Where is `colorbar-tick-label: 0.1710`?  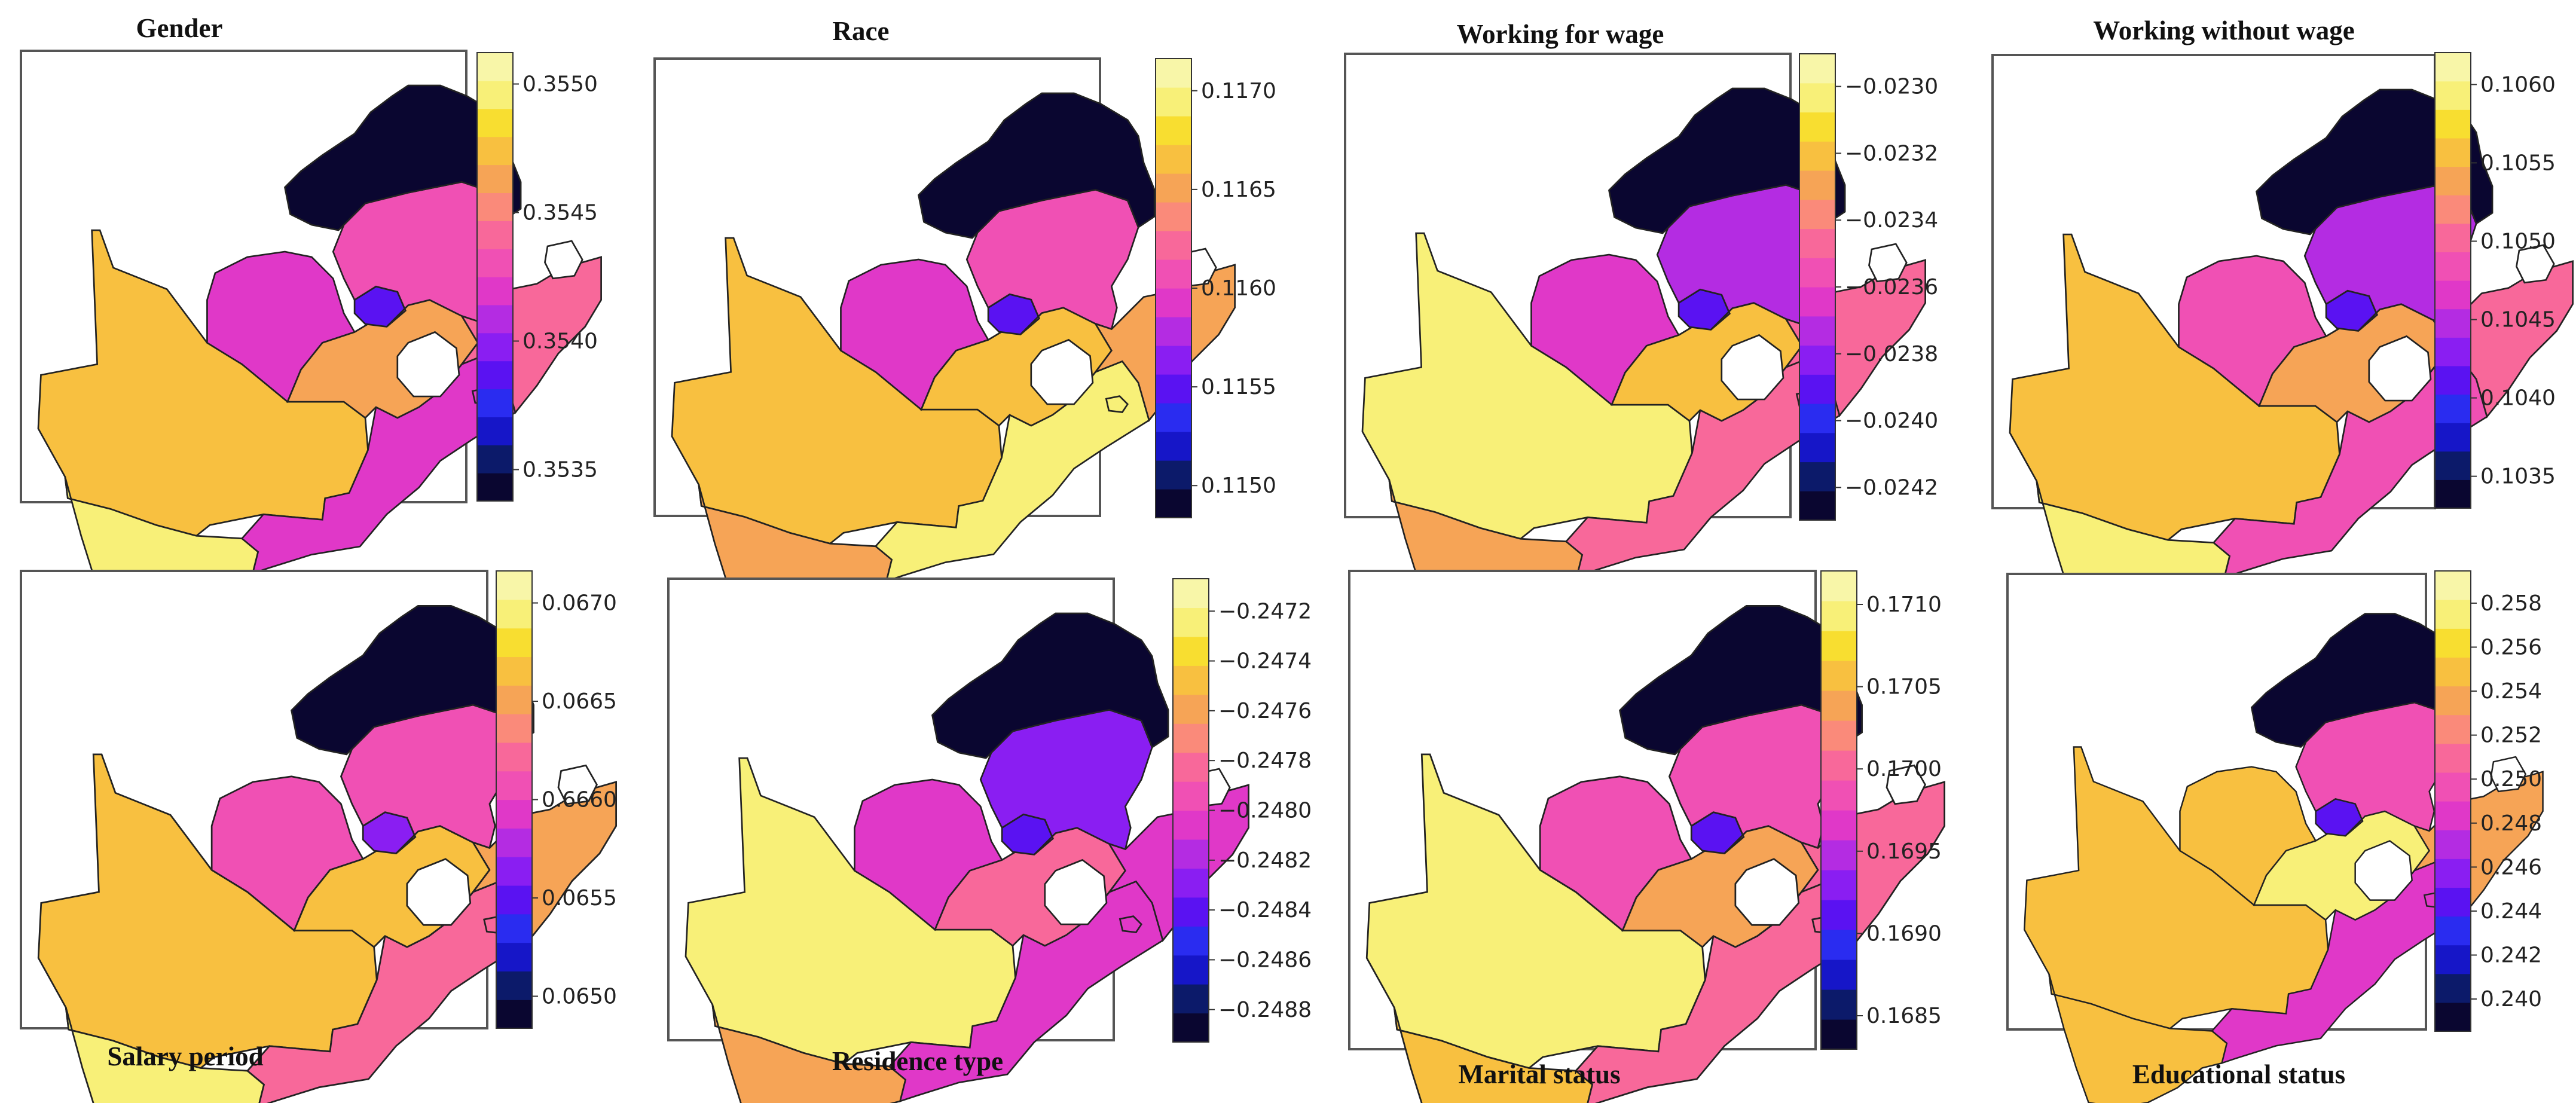 colorbar-tick-label: 0.1710 is located at coordinates (1904, 604).